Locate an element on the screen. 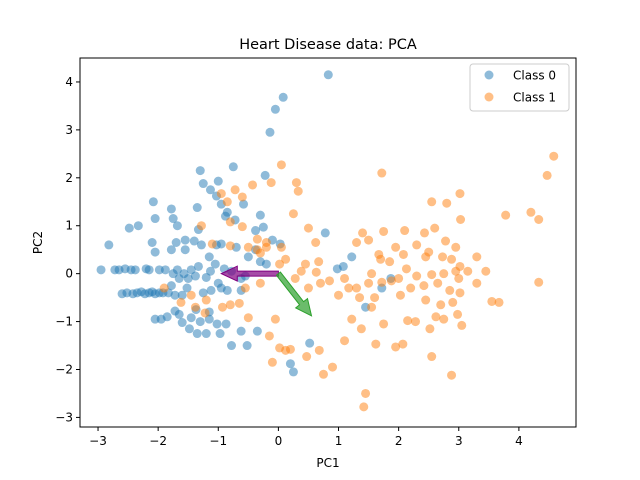 This screenshot has height=480, width=640. x-tick-label: 1 is located at coordinates (339, 441).